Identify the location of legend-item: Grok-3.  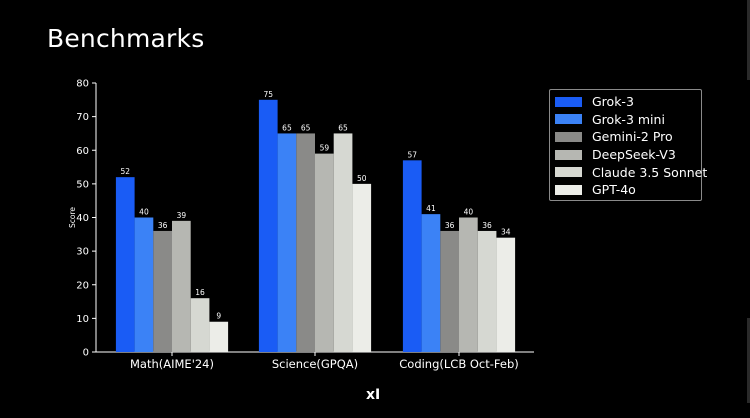
(628, 102).